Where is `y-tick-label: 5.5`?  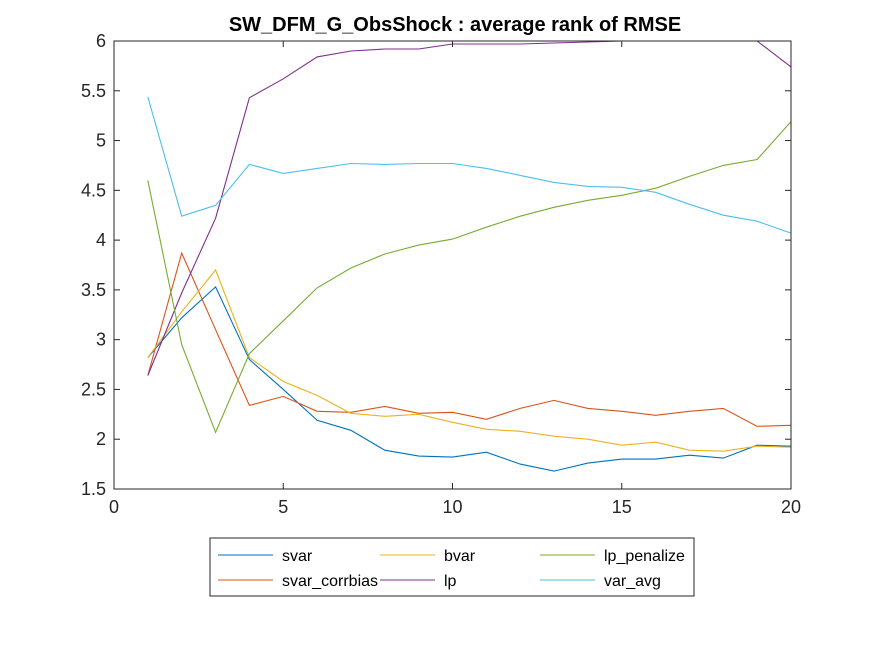
y-tick-label: 5.5 is located at coordinates (93, 91).